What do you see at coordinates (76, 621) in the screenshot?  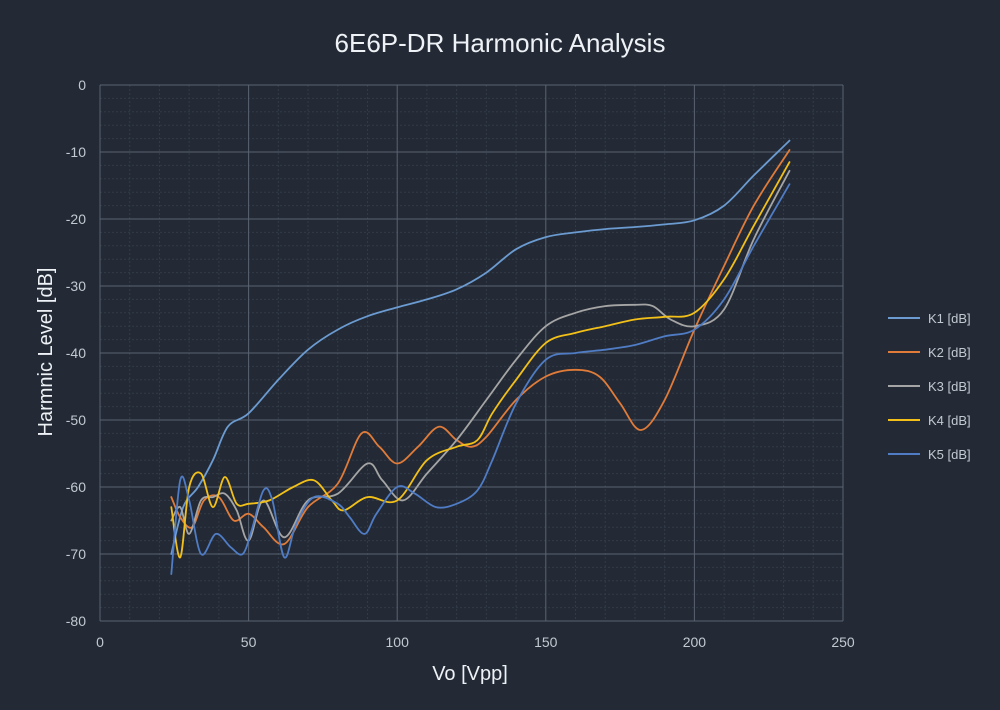 I see `y-tick-label: -80` at bounding box center [76, 621].